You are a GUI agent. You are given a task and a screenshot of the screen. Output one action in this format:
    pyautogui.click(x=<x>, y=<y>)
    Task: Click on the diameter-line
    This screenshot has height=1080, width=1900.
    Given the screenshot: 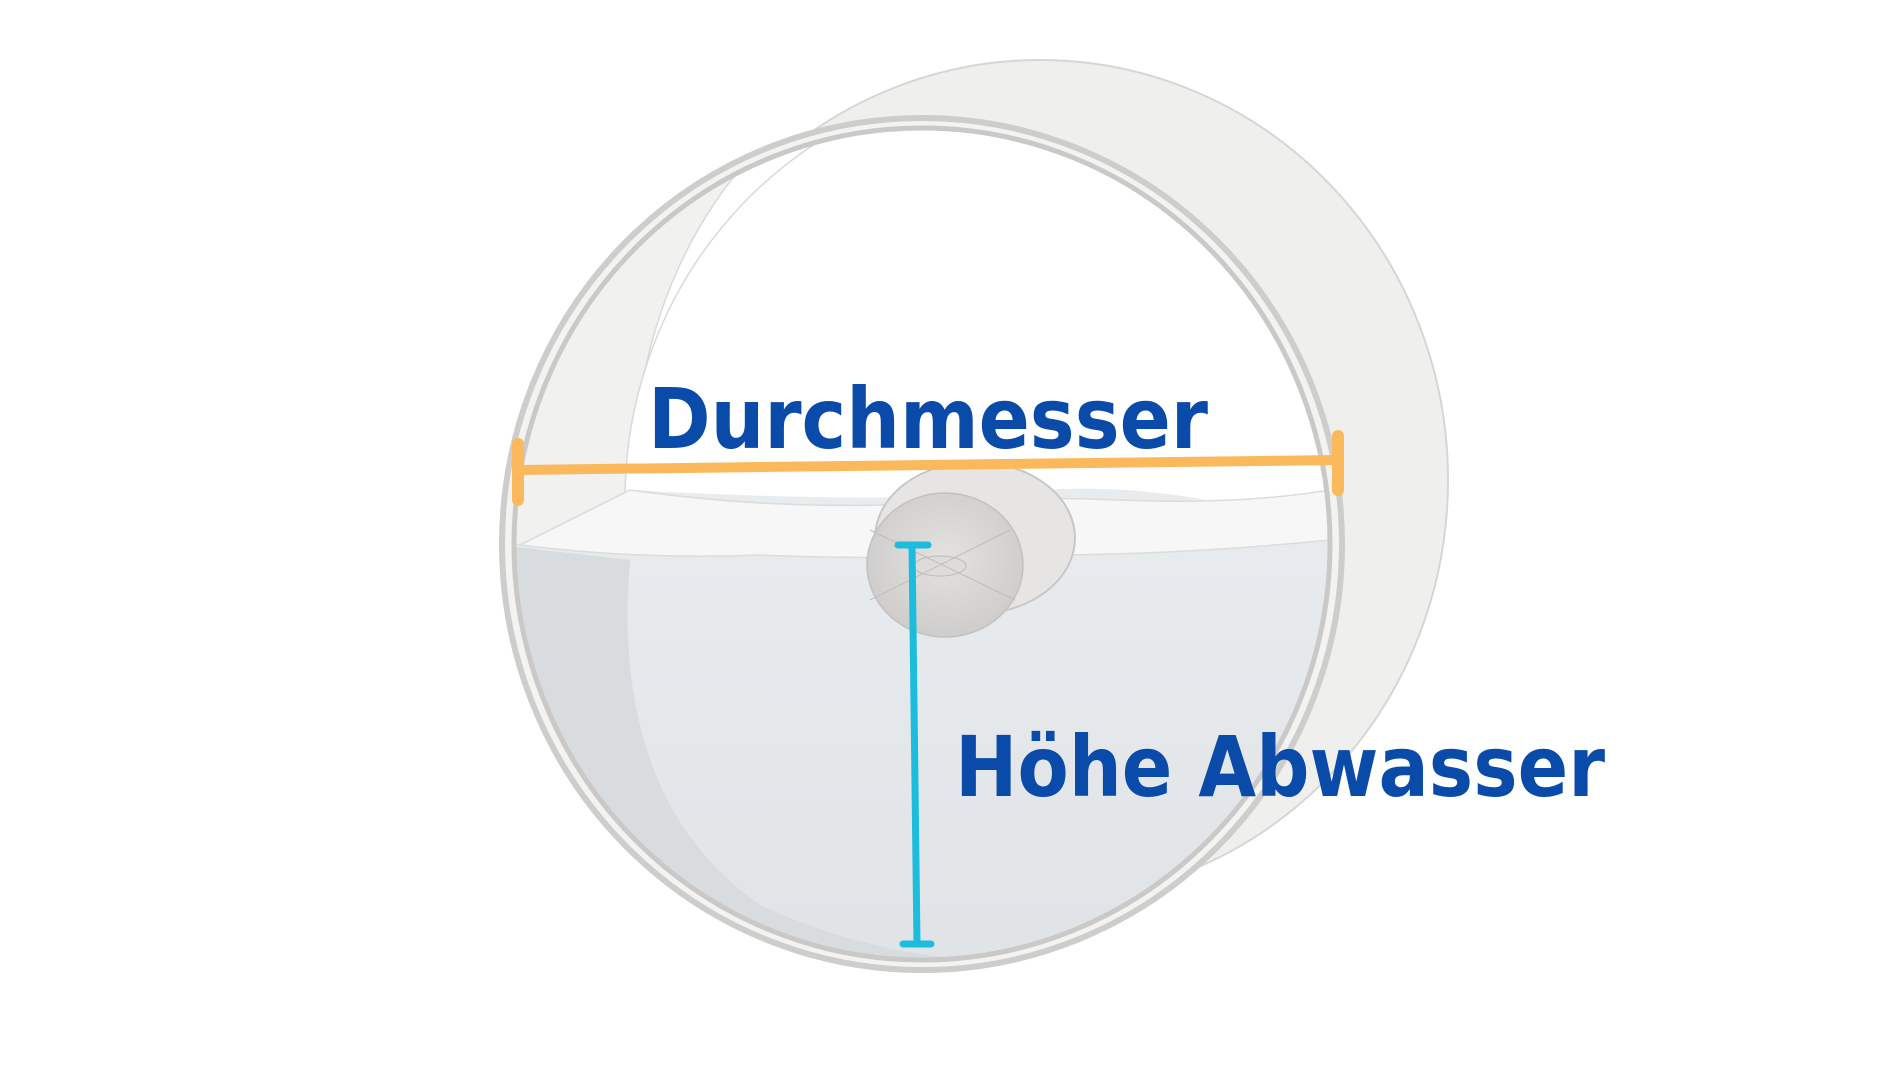 What is the action you would take?
    pyautogui.click(x=928, y=465)
    